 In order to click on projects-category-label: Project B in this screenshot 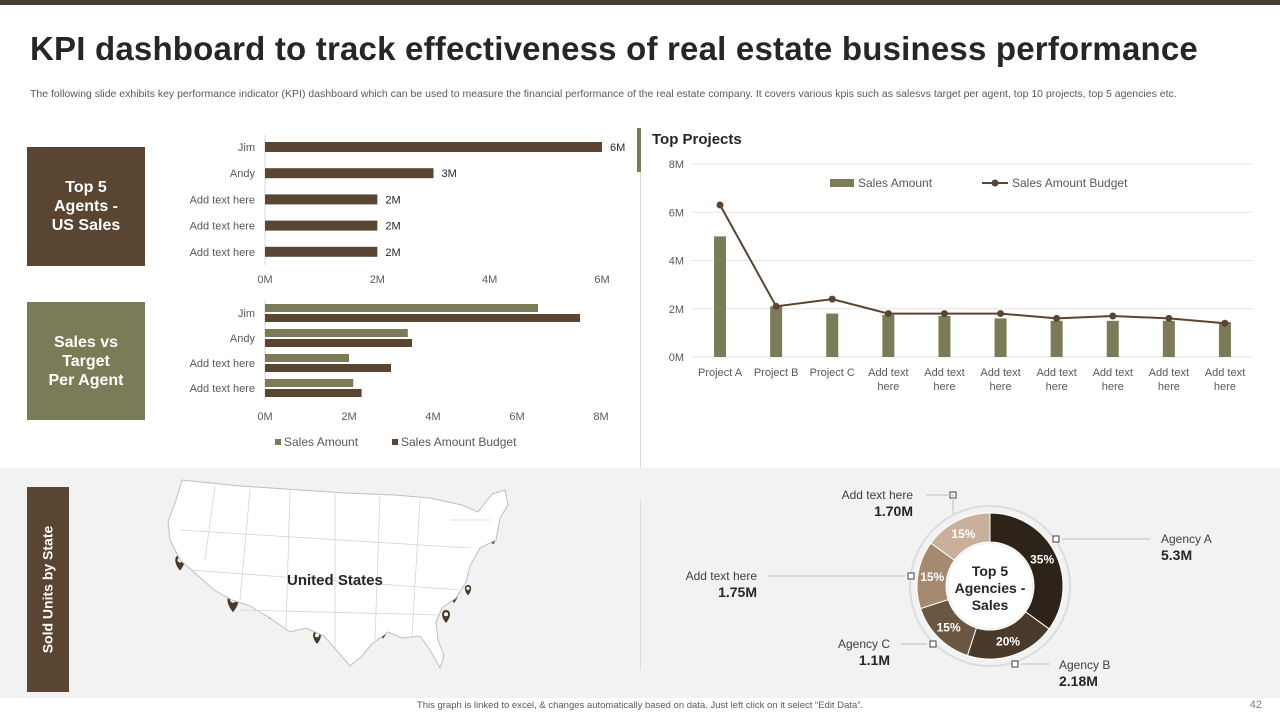, I will do `click(776, 373)`.